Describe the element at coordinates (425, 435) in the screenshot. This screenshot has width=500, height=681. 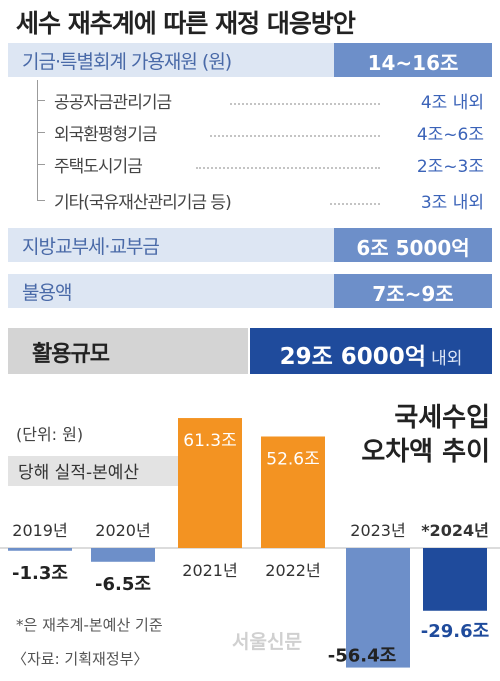
I see `chart-title: 국세수입 오차액 추이` at that location.